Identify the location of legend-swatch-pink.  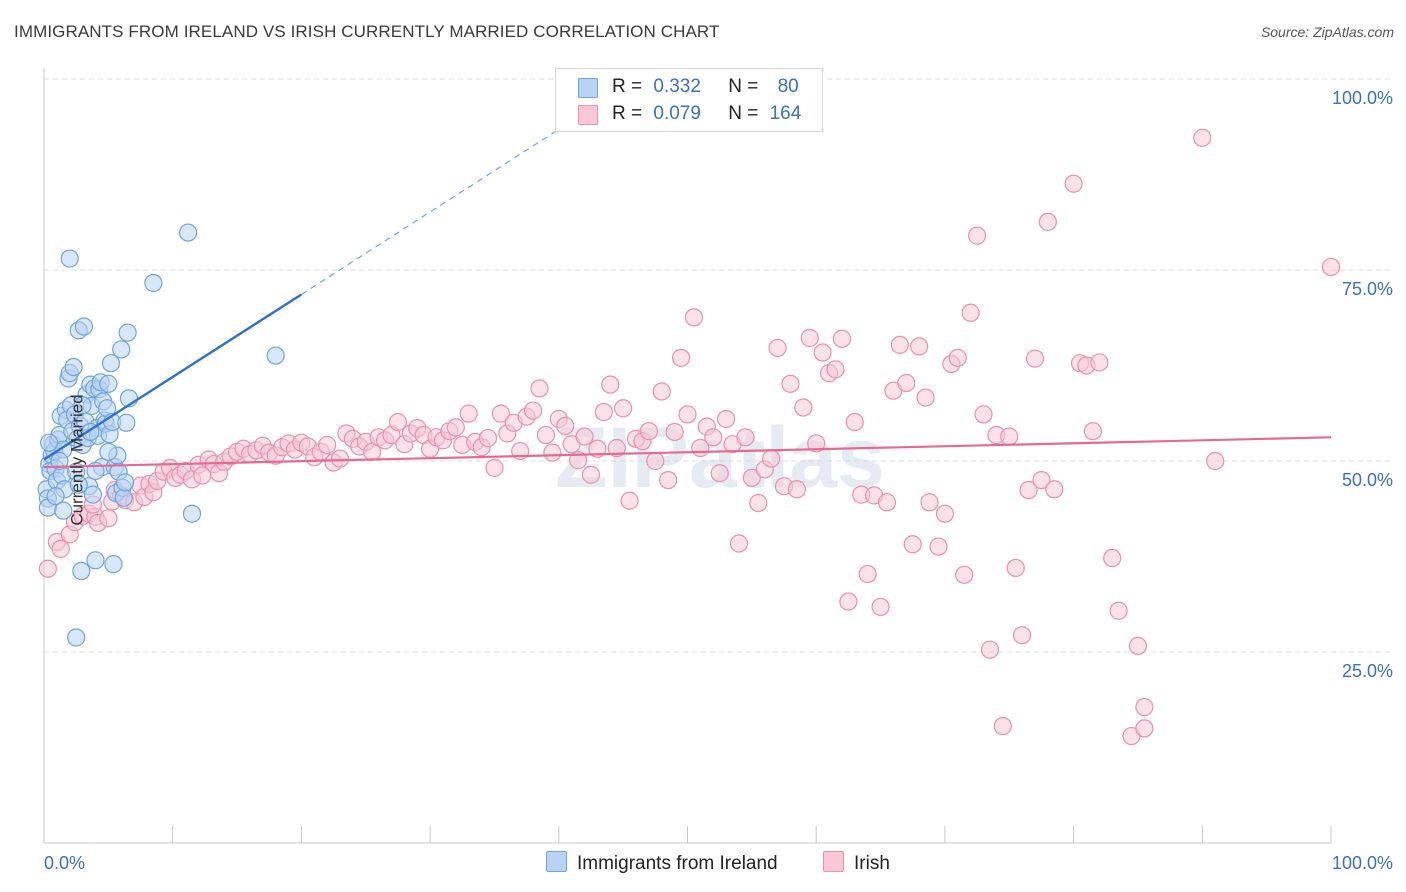
(588, 115).